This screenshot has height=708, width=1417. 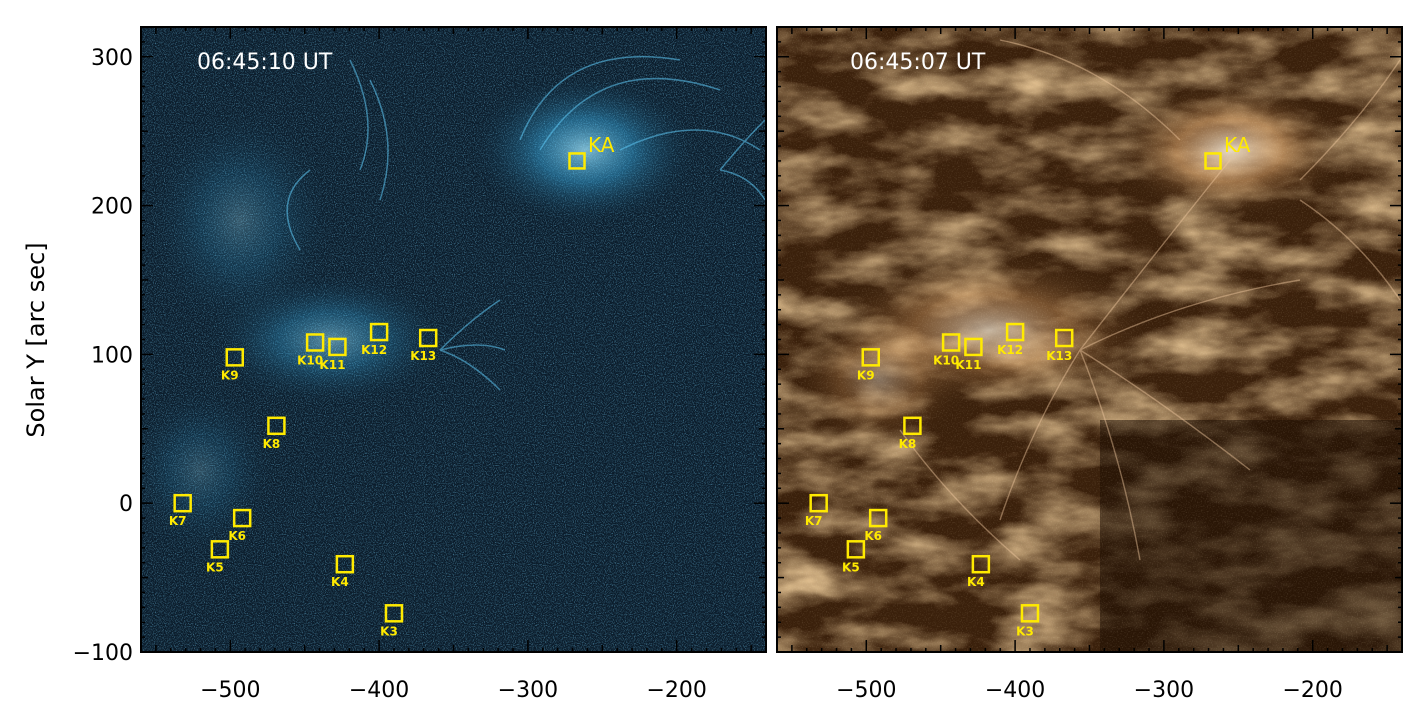 What do you see at coordinates (771, 690) in the screenshot?
I see `x-tick-labels: −500 −400 −300 −200 −500 −400 −300 −200` at bounding box center [771, 690].